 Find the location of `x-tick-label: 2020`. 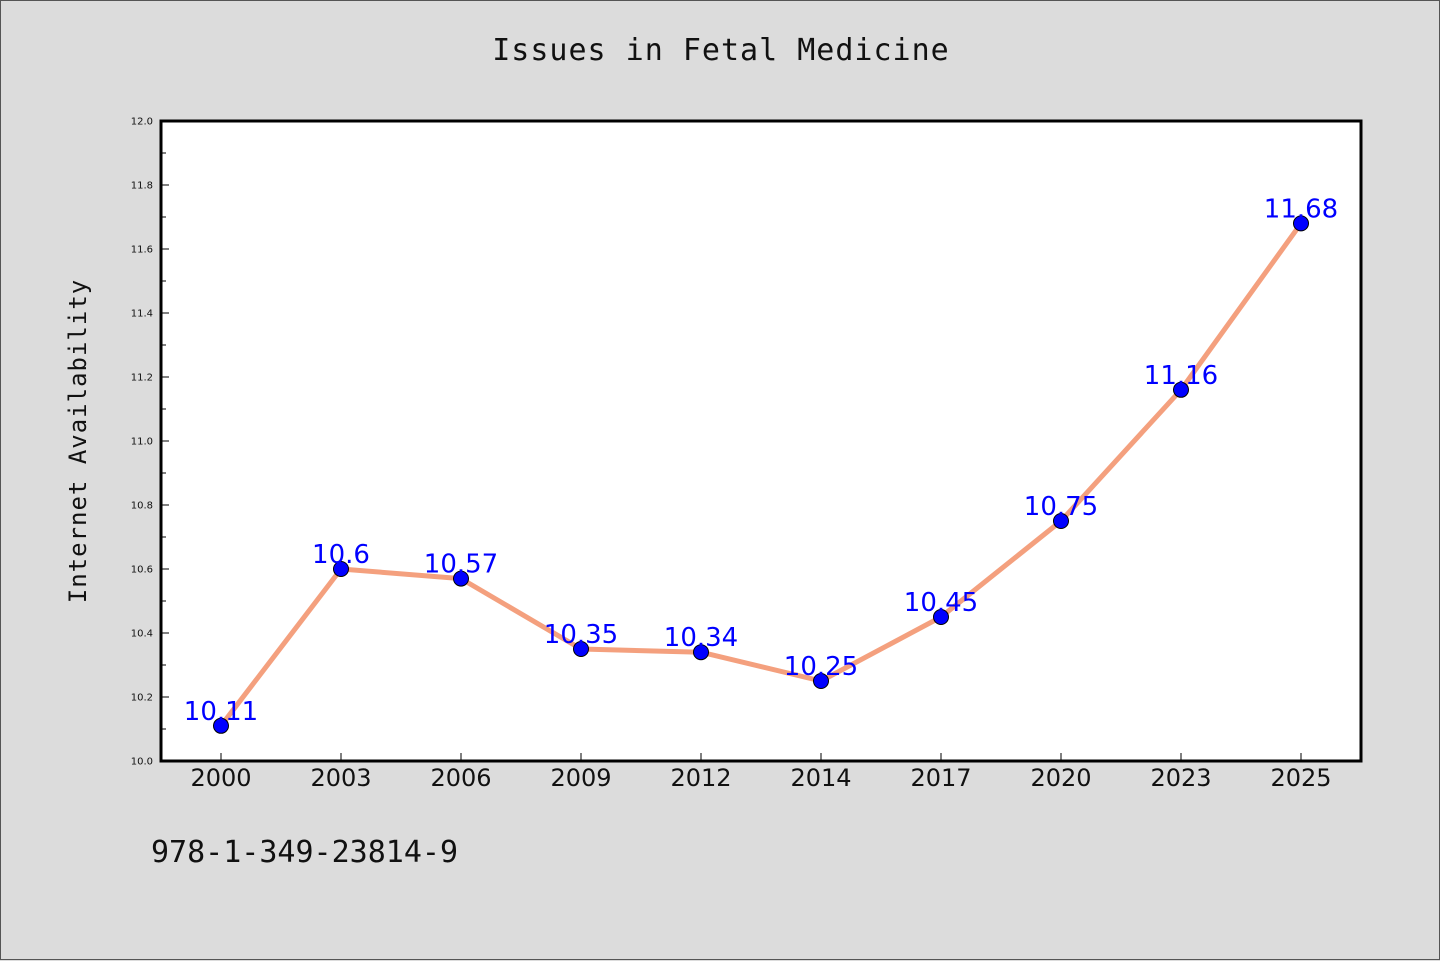

x-tick-label: 2020 is located at coordinates (1060, 778).